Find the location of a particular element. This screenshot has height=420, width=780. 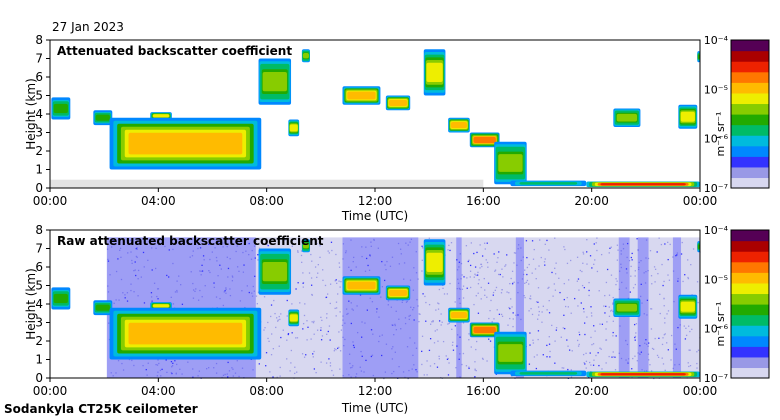

colorbar-tick-label: 10⁻⁴ is located at coordinates (716, 40).